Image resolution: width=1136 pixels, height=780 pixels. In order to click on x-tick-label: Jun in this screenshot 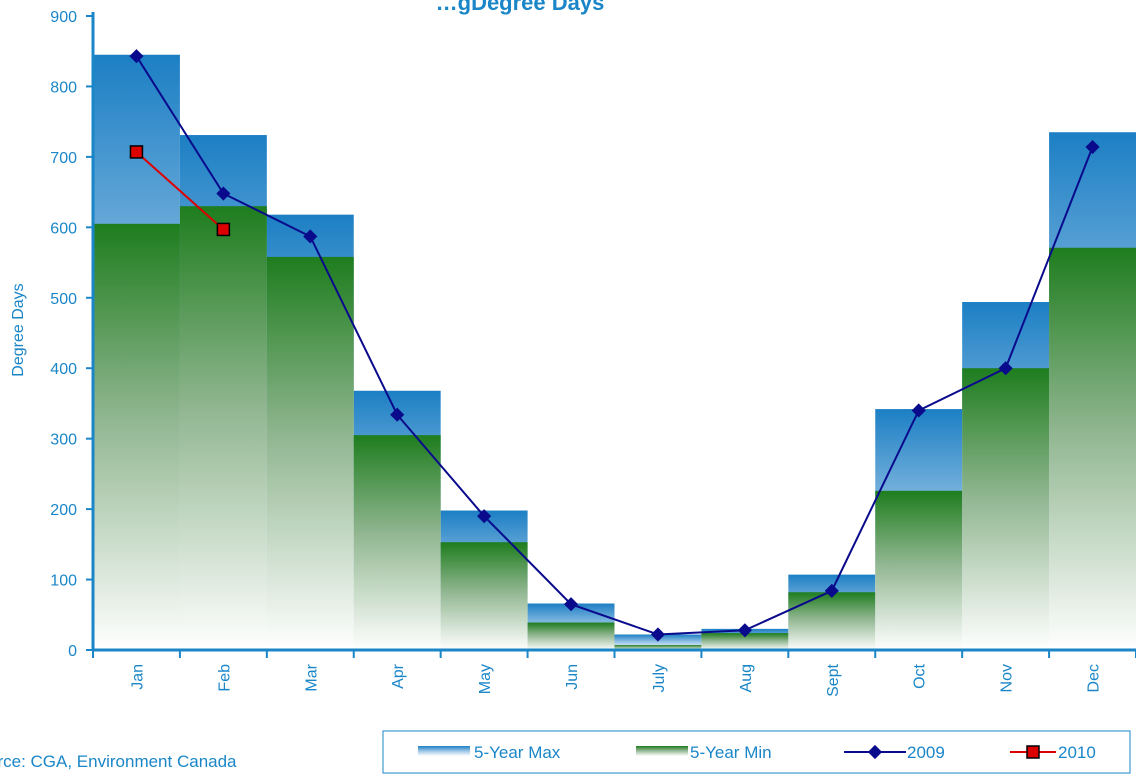, I will do `click(572, 677)`.